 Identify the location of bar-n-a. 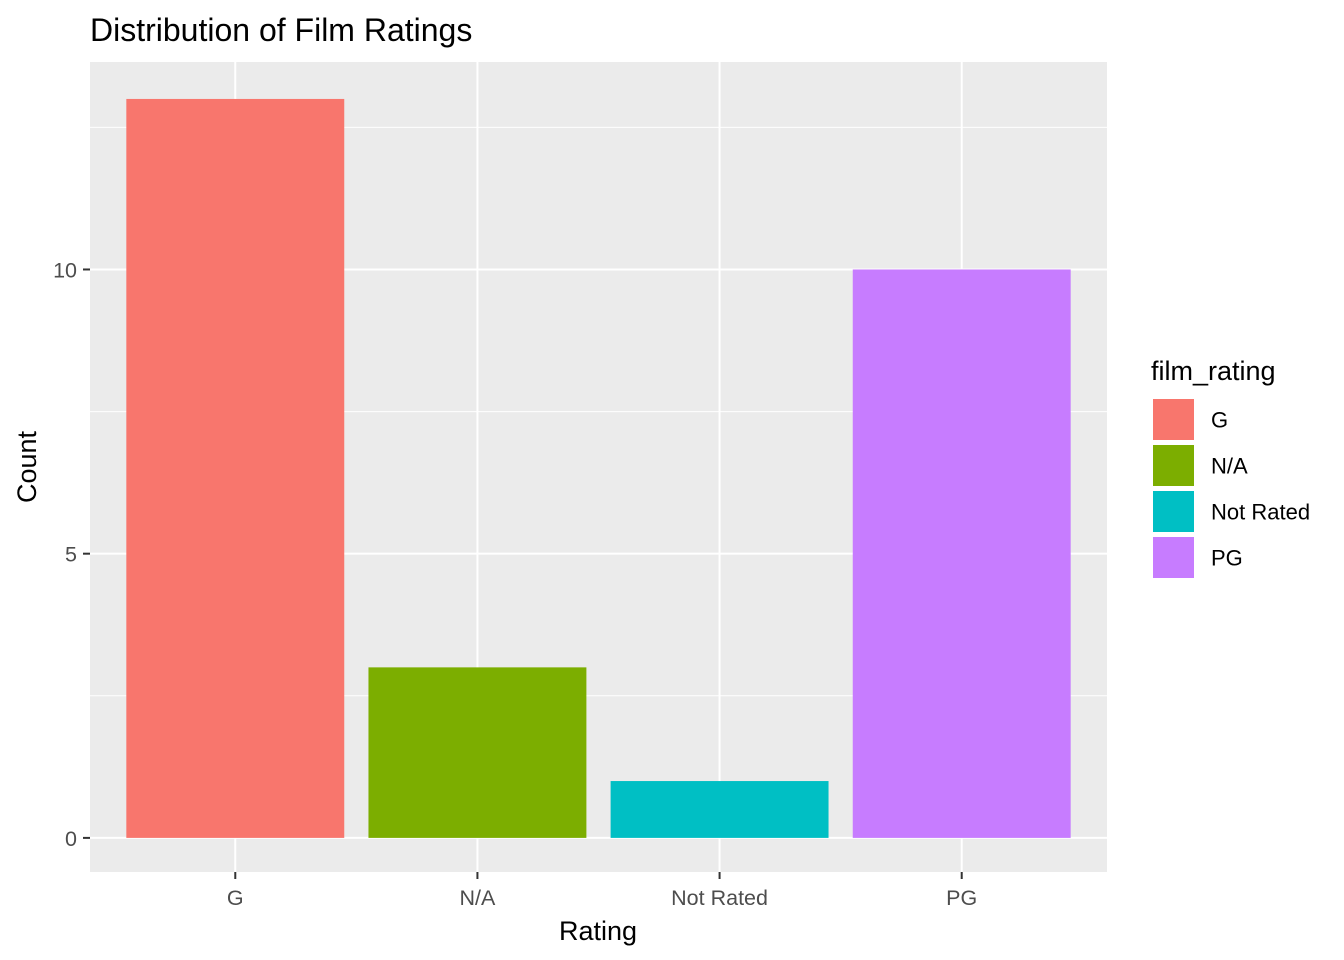
(477, 752).